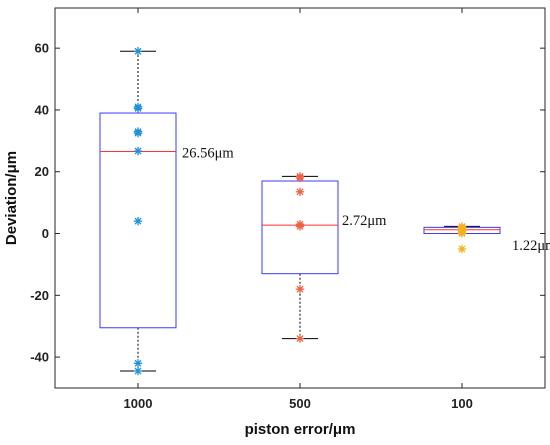  I want to click on box-body, so click(138, 220).